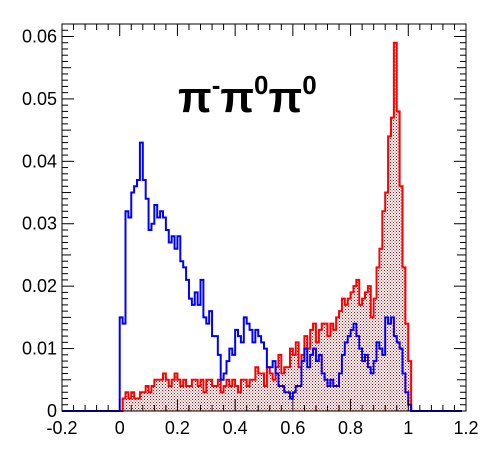 The width and height of the screenshot is (496, 472). Describe the element at coordinates (261, 85) in the screenshot. I see `title-sup-zero-1: 0` at that location.